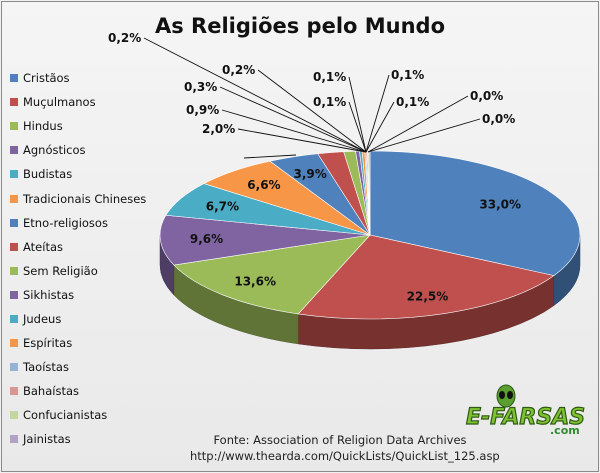 The height and width of the screenshot is (473, 600). What do you see at coordinates (500, 204) in the screenshot?
I see `data-label: 33,0%` at bounding box center [500, 204].